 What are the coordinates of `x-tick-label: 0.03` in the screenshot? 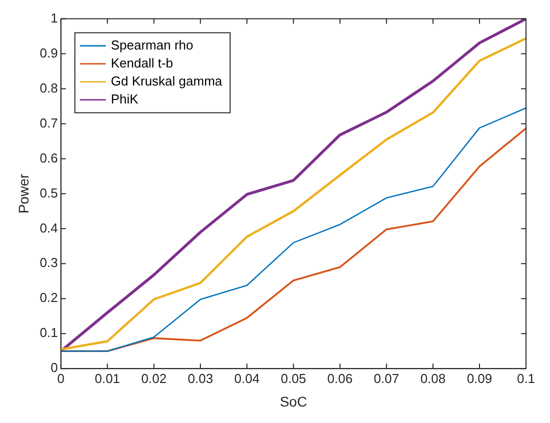 It's located at (201, 378).